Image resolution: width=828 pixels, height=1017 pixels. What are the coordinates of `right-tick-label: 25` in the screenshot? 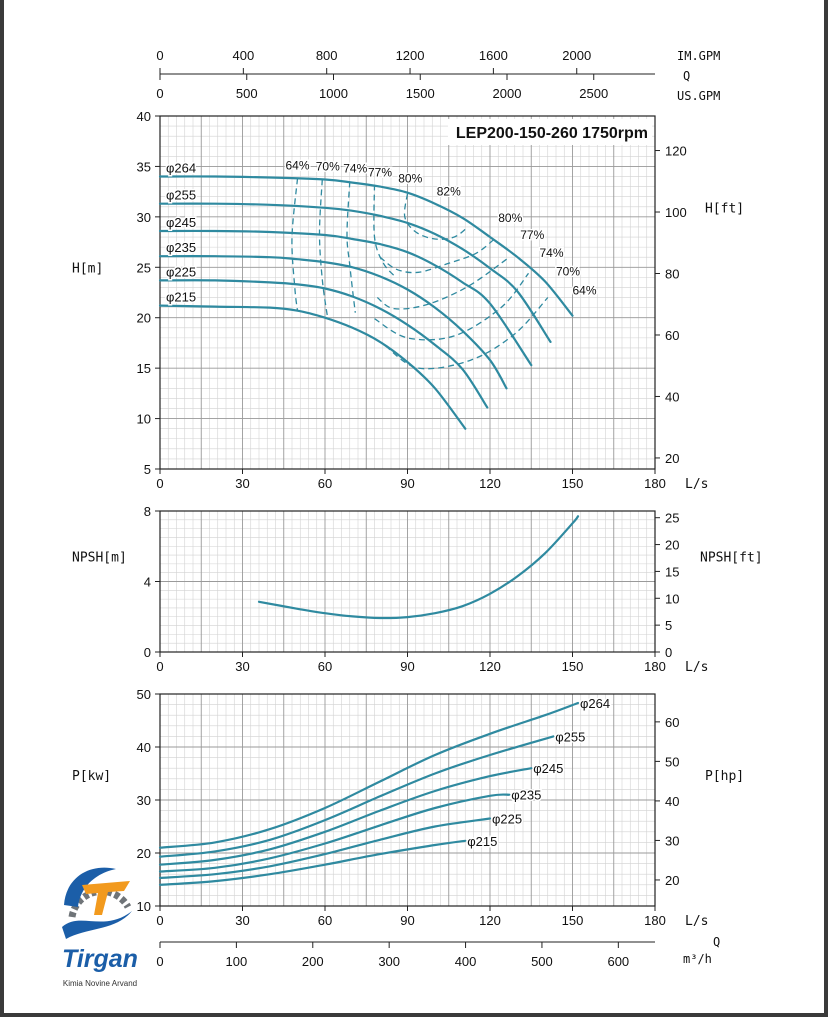 It's located at (672, 518).